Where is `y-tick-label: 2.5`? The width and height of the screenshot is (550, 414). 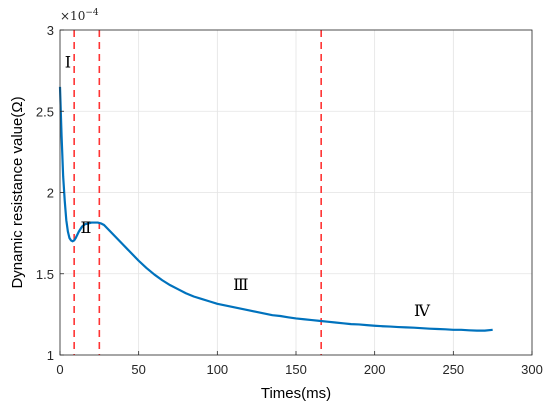
y-tick-label: 2.5 is located at coordinates (45, 111).